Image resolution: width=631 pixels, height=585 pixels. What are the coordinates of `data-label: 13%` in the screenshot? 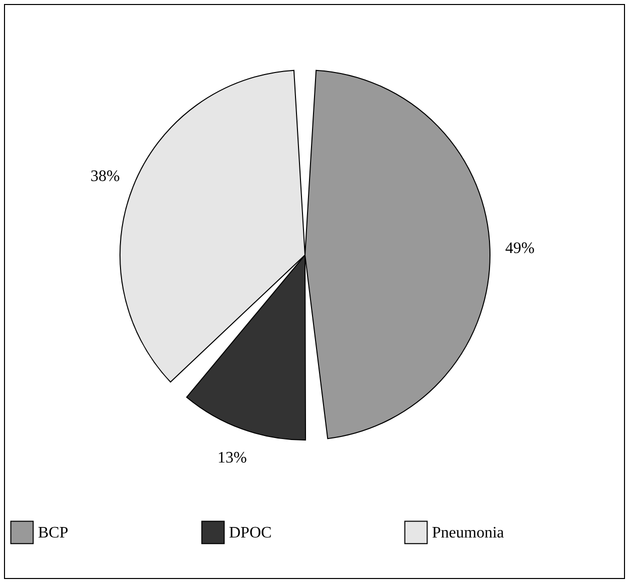 It's located at (232, 457).